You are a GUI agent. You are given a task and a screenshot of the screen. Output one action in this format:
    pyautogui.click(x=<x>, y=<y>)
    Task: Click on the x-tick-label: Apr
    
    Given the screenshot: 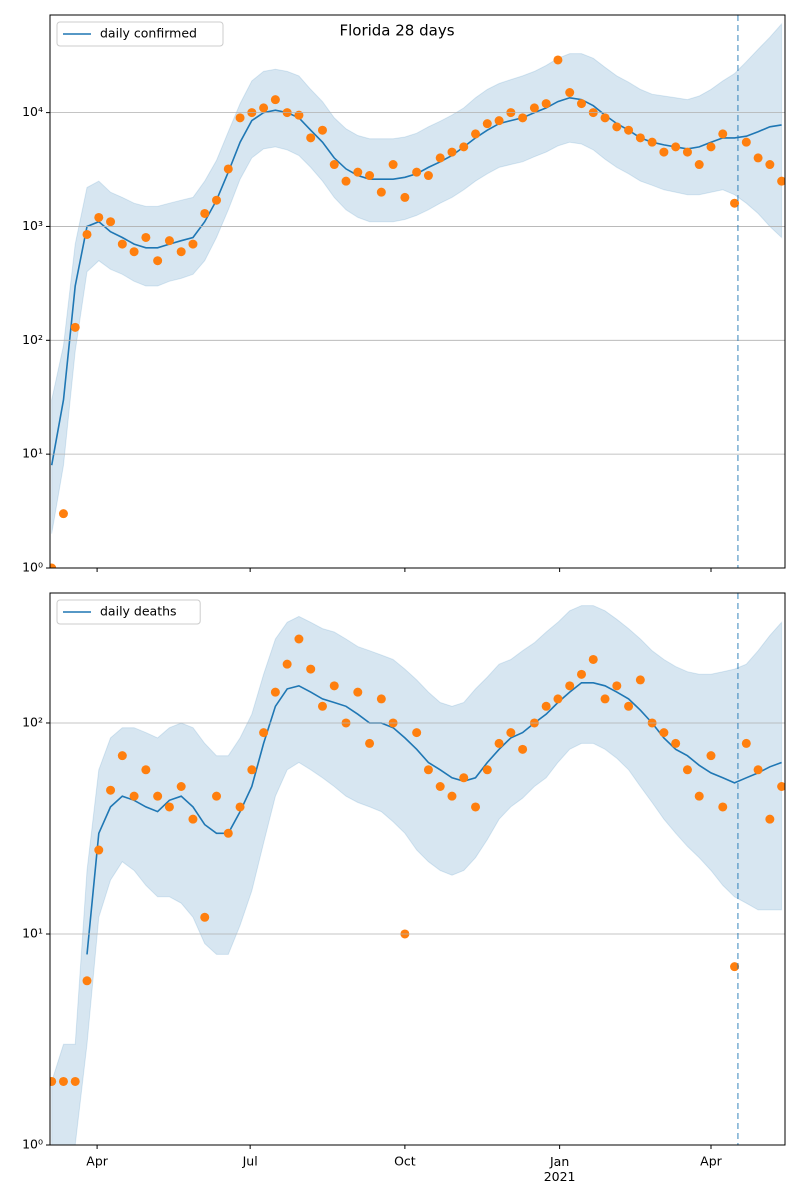 What is the action you would take?
    pyautogui.click(x=711, y=1161)
    